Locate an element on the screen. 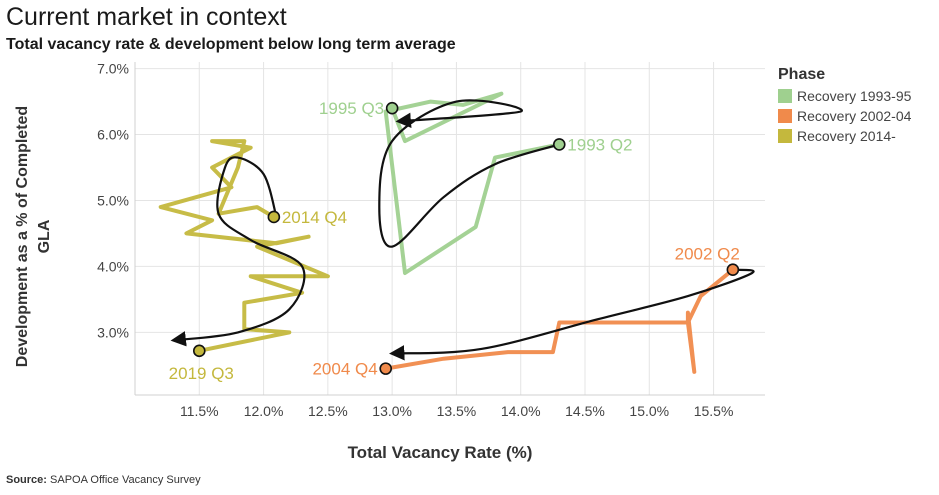 The height and width of the screenshot is (495, 939). x-tick-label: 13.0% is located at coordinates (392, 411).